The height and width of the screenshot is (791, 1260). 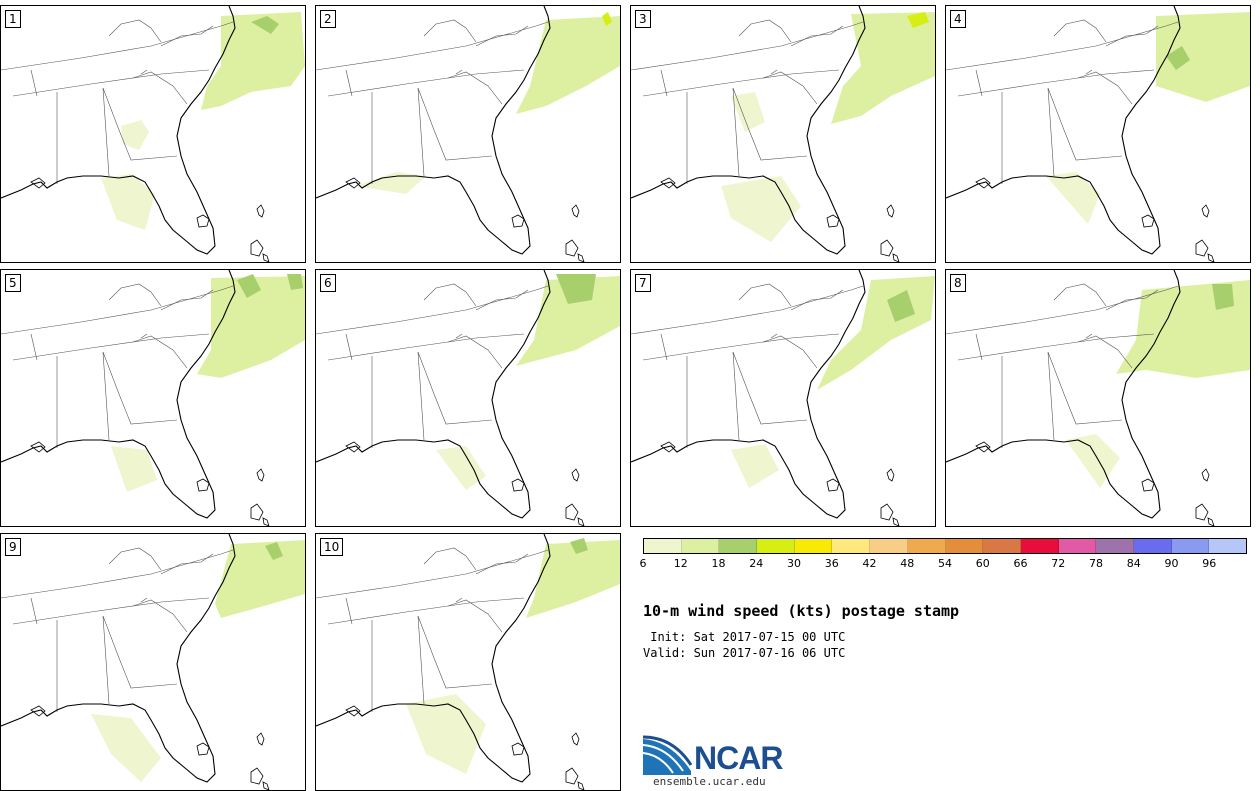 What do you see at coordinates (1098, 134) in the screenshot?
I see `member-panel: 4` at bounding box center [1098, 134].